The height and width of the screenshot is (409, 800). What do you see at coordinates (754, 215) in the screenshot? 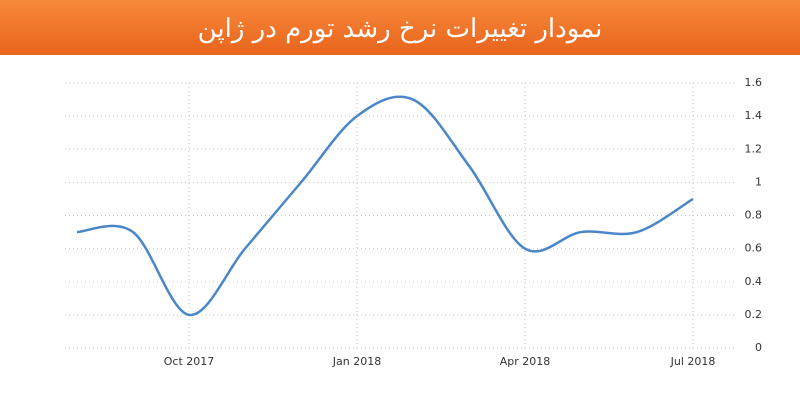
I see `y-tick-label: 0.8` at bounding box center [754, 215].